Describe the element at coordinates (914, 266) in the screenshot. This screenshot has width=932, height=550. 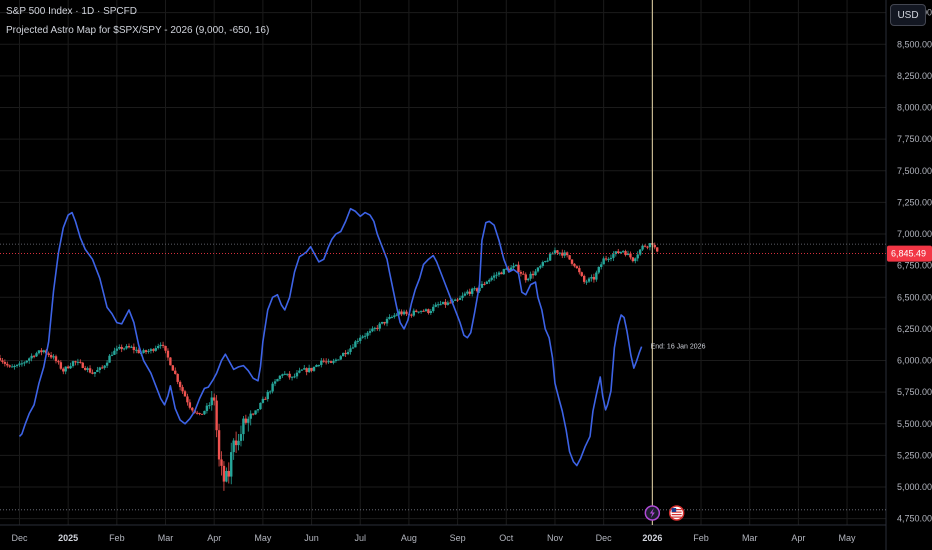
I see `y-tick-label: 6,750.00` at that location.